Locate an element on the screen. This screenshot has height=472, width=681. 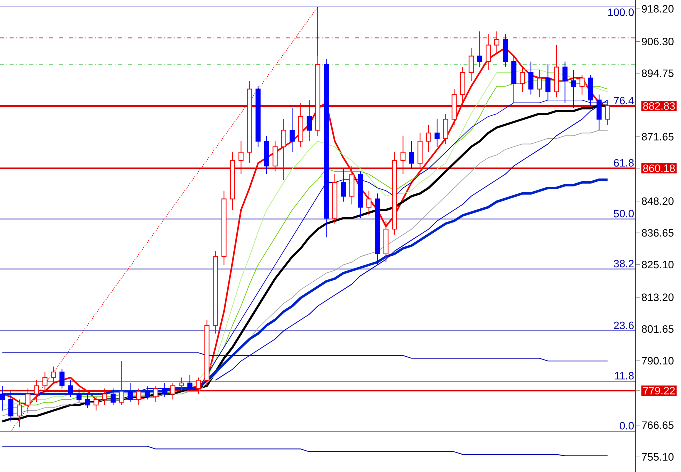
annotation: 61.8 is located at coordinates (624, 163).